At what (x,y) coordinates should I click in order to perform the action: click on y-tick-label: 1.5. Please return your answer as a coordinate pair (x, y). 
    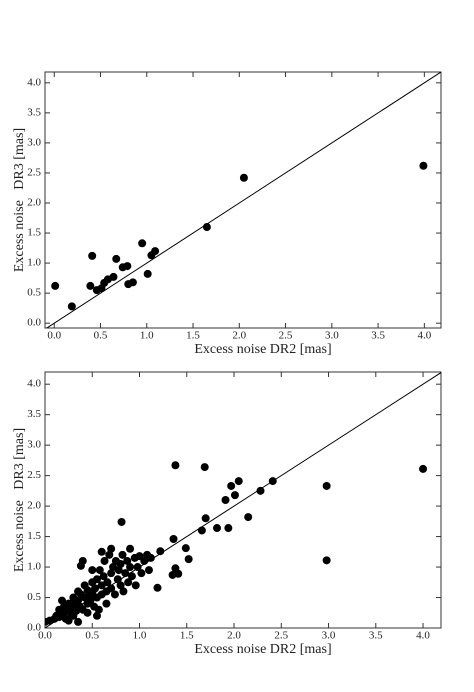
    Looking at the image, I should click on (34, 233).